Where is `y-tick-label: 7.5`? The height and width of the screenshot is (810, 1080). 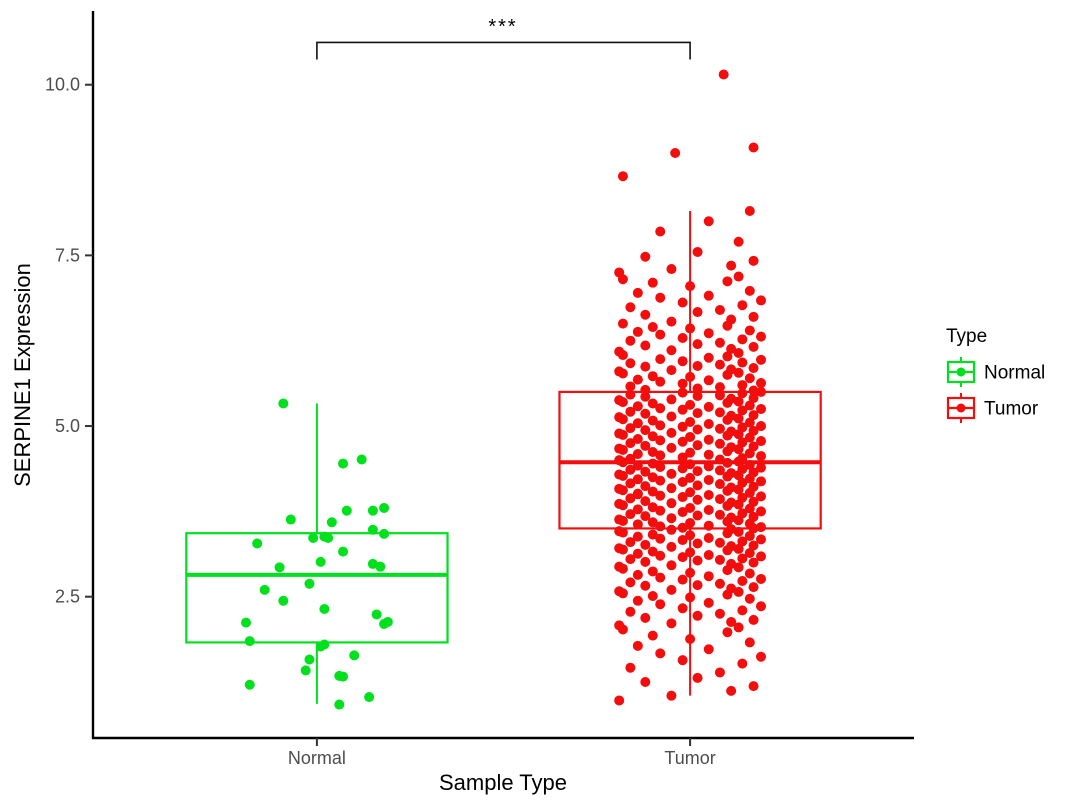
y-tick-label: 7.5 is located at coordinates (67, 255).